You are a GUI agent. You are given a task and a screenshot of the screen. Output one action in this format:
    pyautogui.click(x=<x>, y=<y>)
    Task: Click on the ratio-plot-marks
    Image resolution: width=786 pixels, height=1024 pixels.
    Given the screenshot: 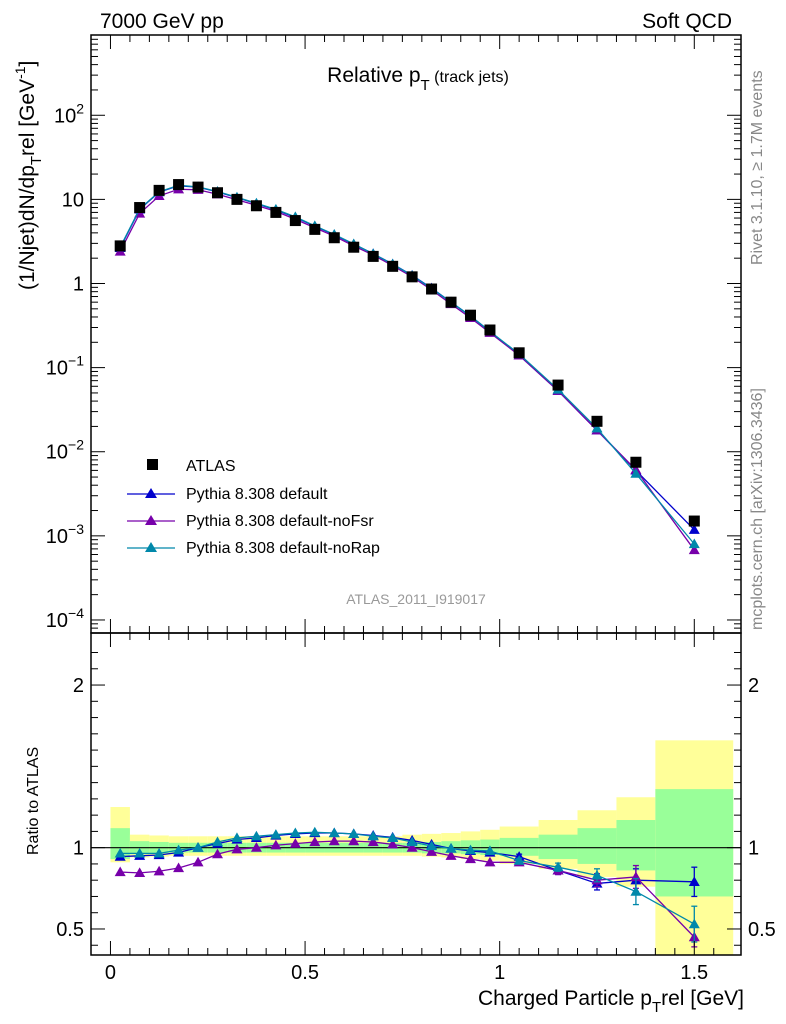 What is the action you would take?
    pyautogui.click(x=407, y=887)
    